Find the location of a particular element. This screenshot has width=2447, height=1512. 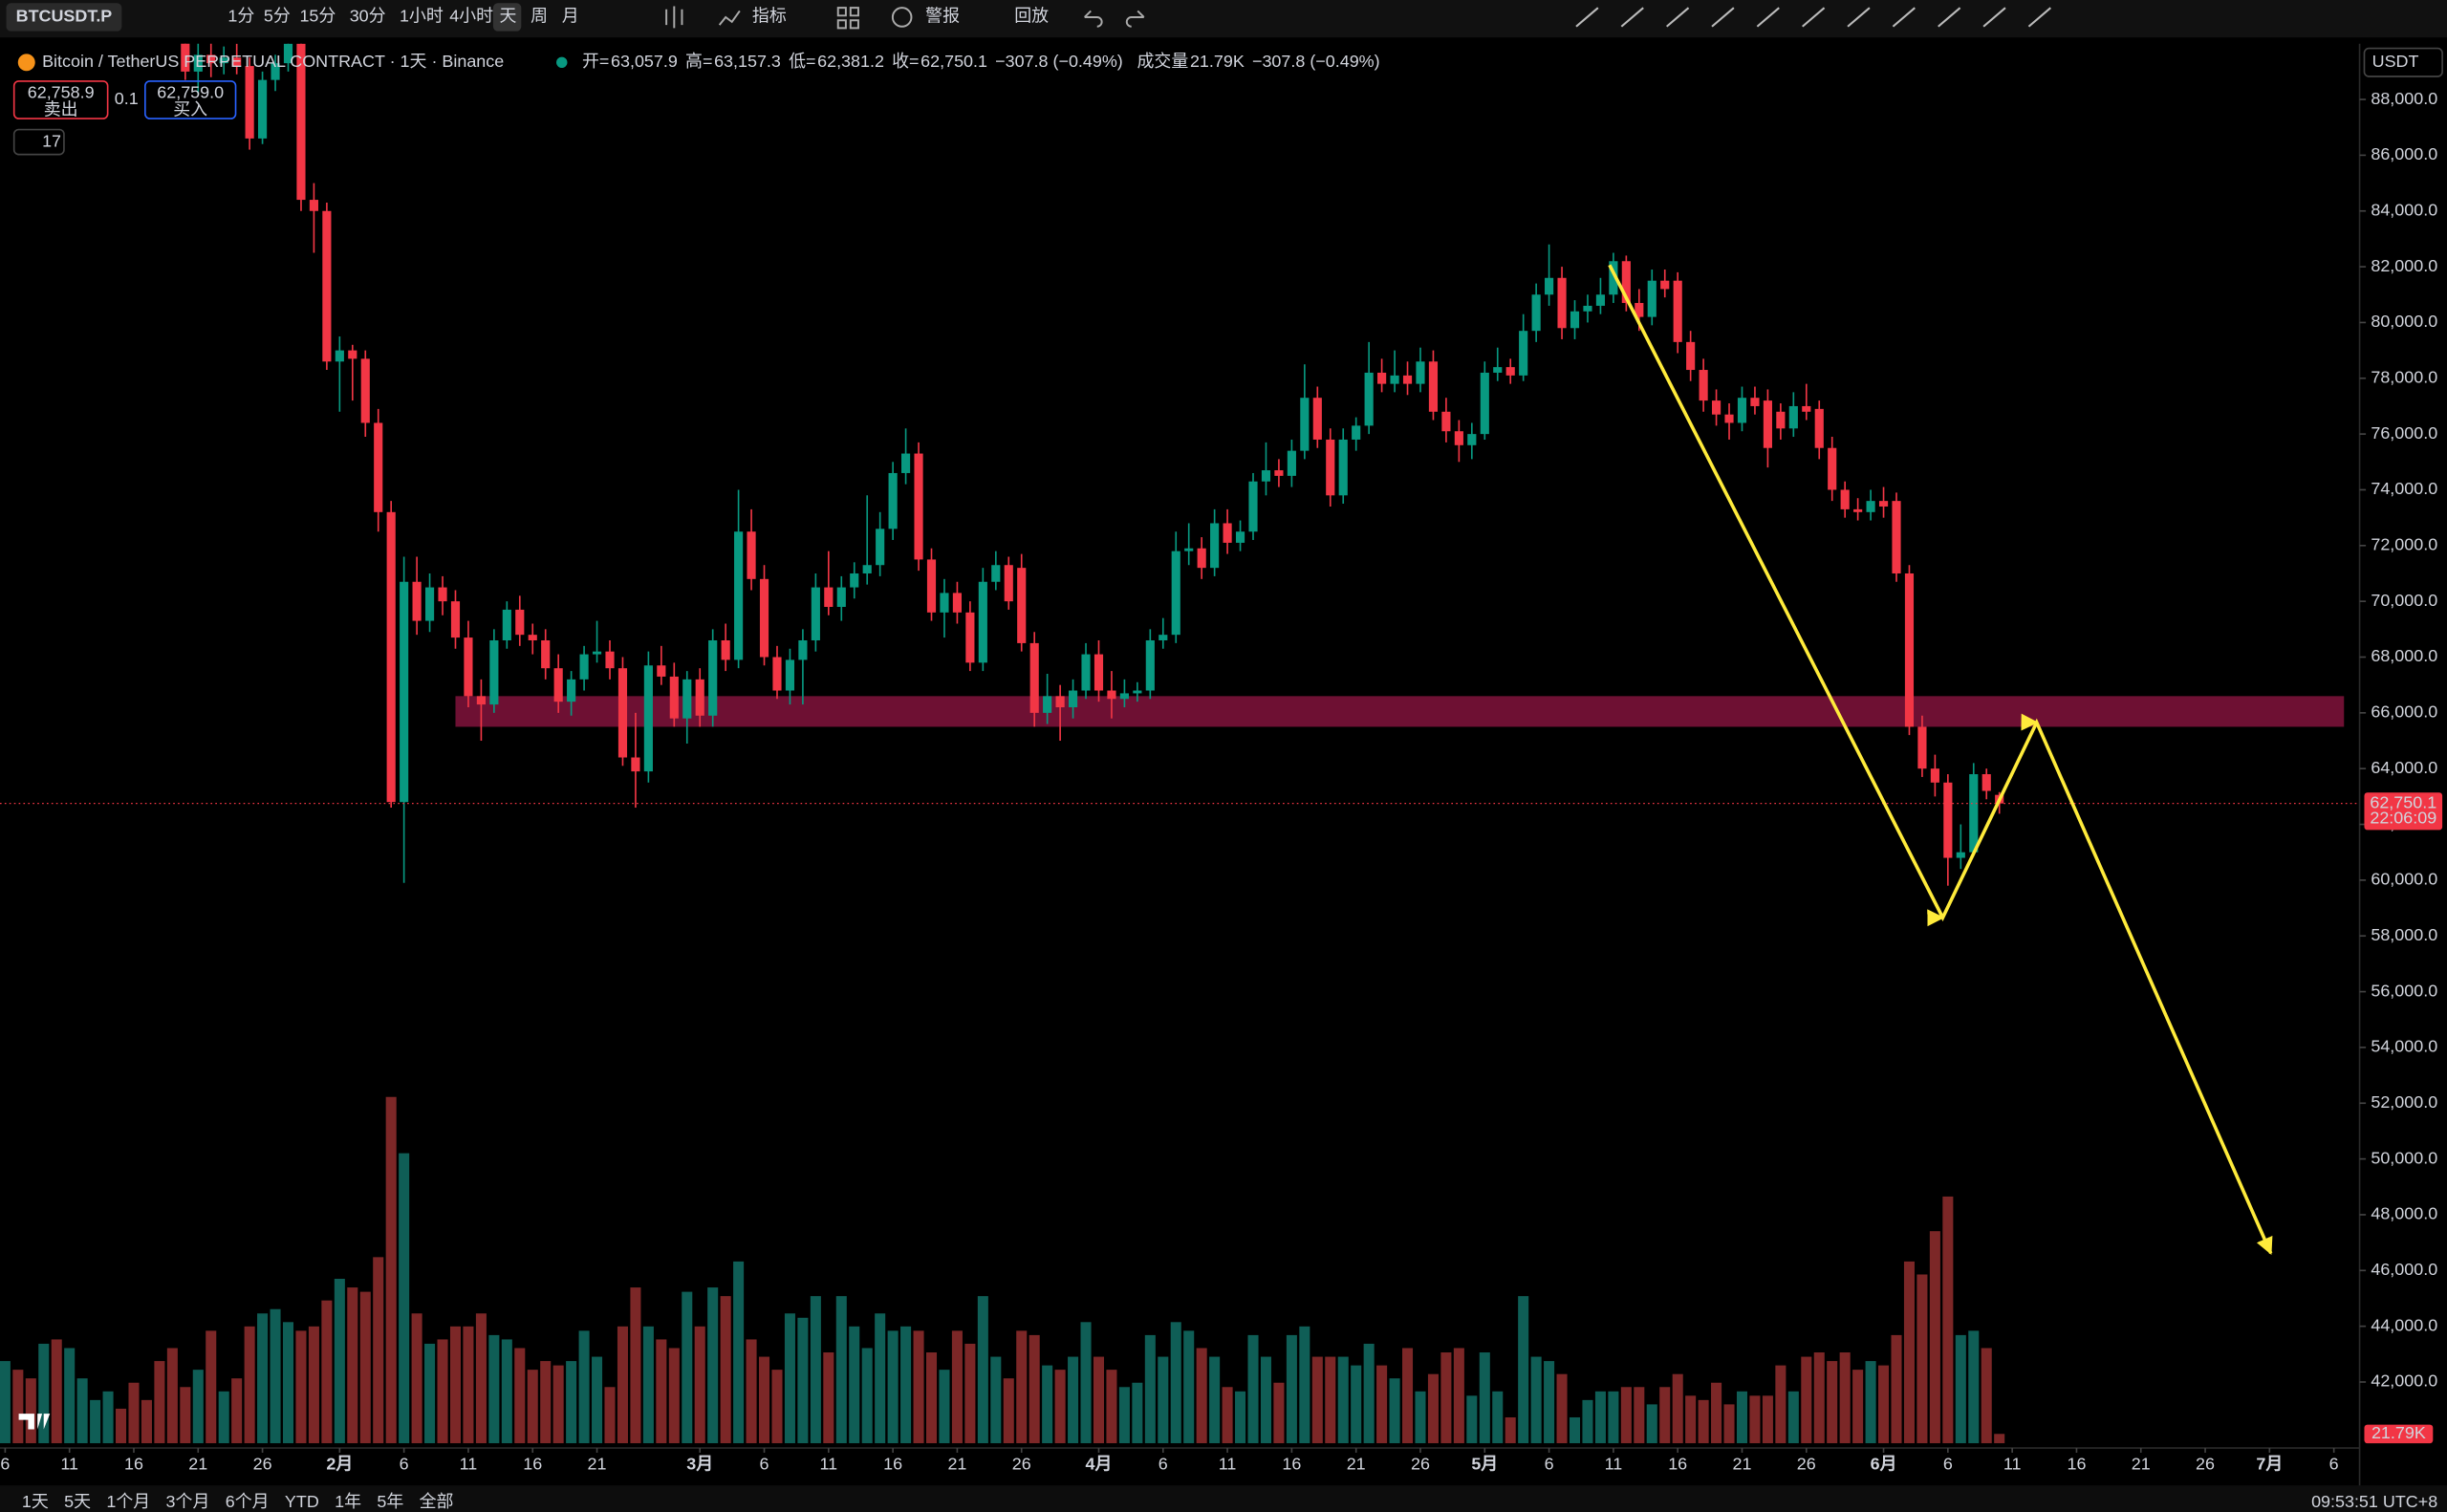

symbol: BTCUSDT.P is located at coordinates (64, 16).